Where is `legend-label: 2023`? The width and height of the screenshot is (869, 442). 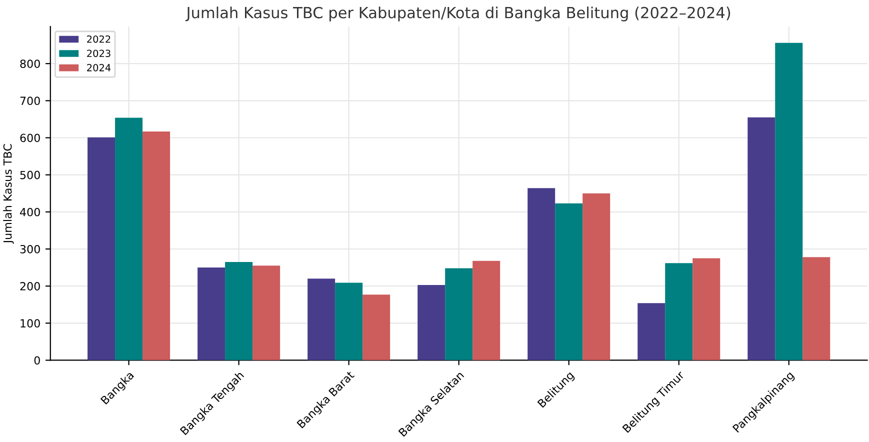
legend-label: 2023 is located at coordinates (98, 54).